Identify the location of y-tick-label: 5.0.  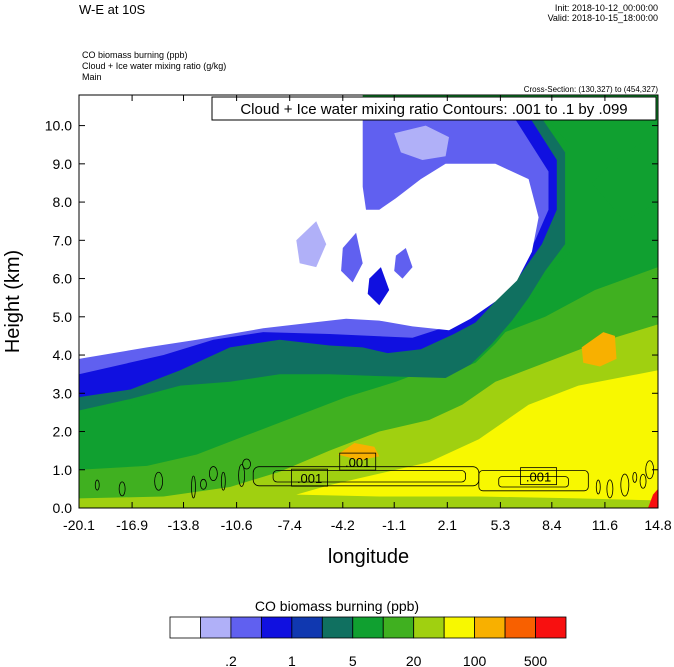
(63, 317).